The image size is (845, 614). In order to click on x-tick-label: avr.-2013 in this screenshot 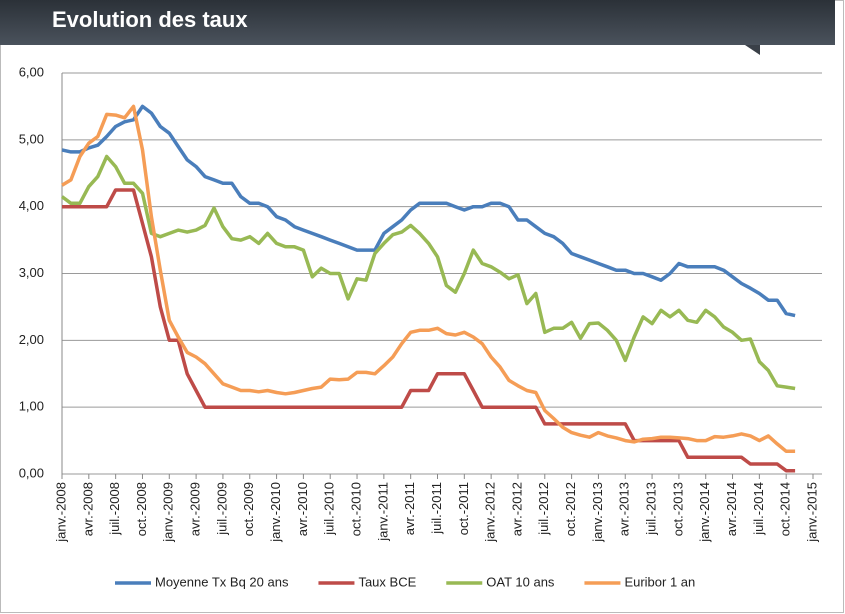, I will do `click(624, 509)`.